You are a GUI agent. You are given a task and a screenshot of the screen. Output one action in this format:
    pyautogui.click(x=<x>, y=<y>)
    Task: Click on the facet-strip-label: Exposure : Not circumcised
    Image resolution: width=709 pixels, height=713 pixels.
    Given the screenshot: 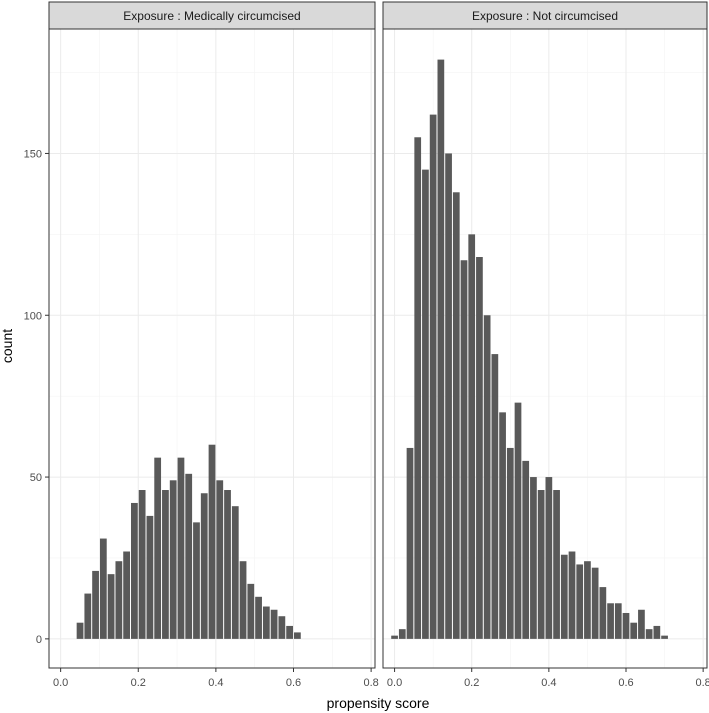 What is the action you would take?
    pyautogui.click(x=545, y=16)
    